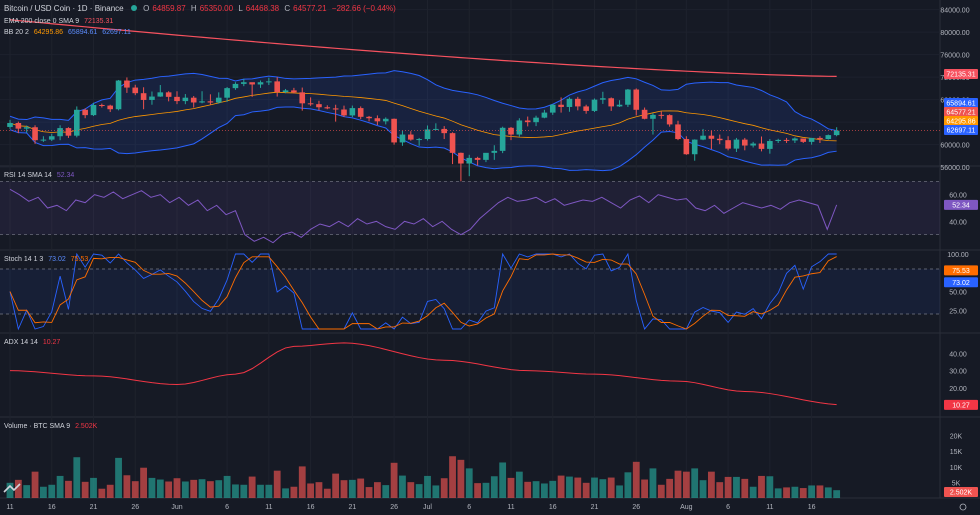  Describe the element at coordinates (960, 122) in the screenshot. I see `bb-basis-badge: 64295.86` at that location.